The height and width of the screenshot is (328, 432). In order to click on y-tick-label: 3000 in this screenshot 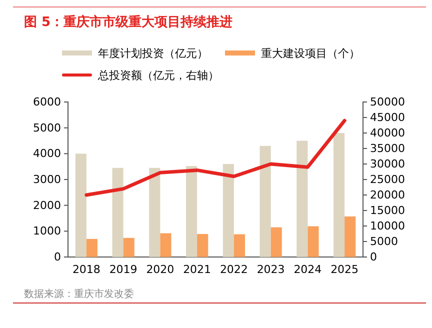, I will do `click(47, 179)`.